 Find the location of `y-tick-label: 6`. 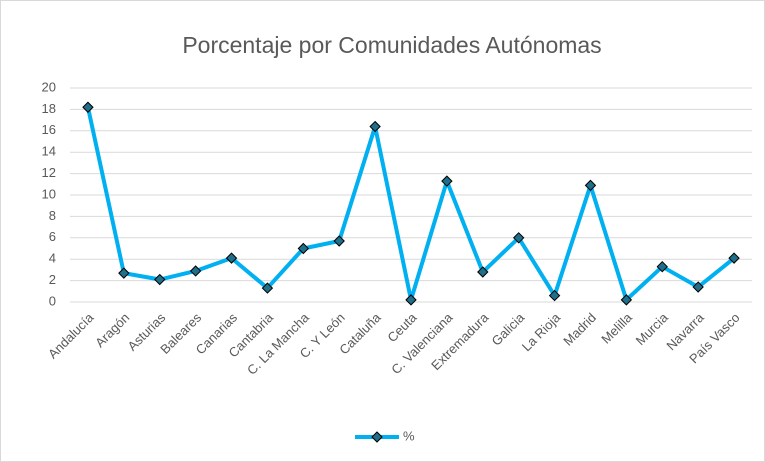

y-tick-label: 6 is located at coordinates (52, 236).